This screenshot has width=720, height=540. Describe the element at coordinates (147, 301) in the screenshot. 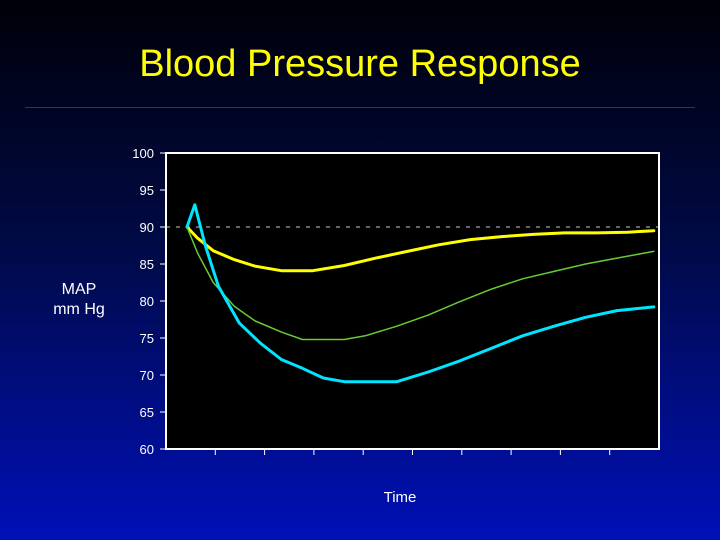

I see `y-tick-label: 80` at that location.